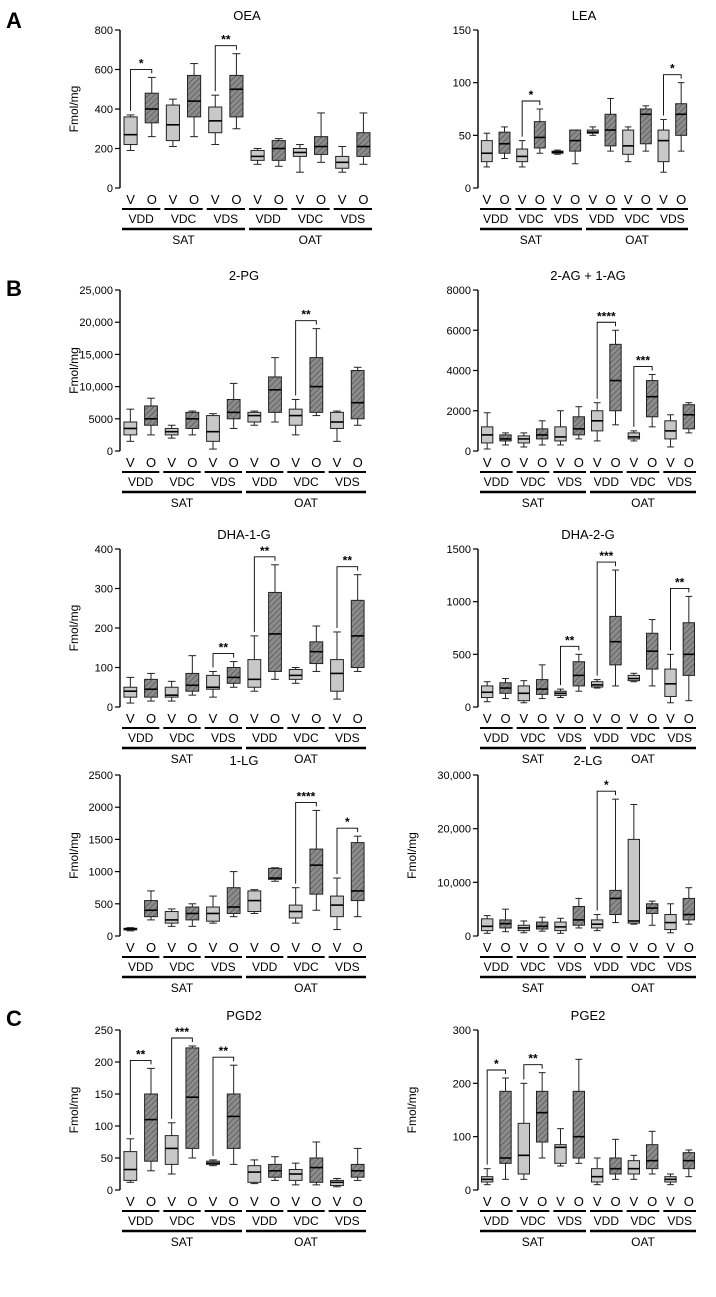 This screenshot has height=1297, width=716. What do you see at coordinates (243, 534) in the screenshot?
I see `chart-title: DHA-1-G` at bounding box center [243, 534].